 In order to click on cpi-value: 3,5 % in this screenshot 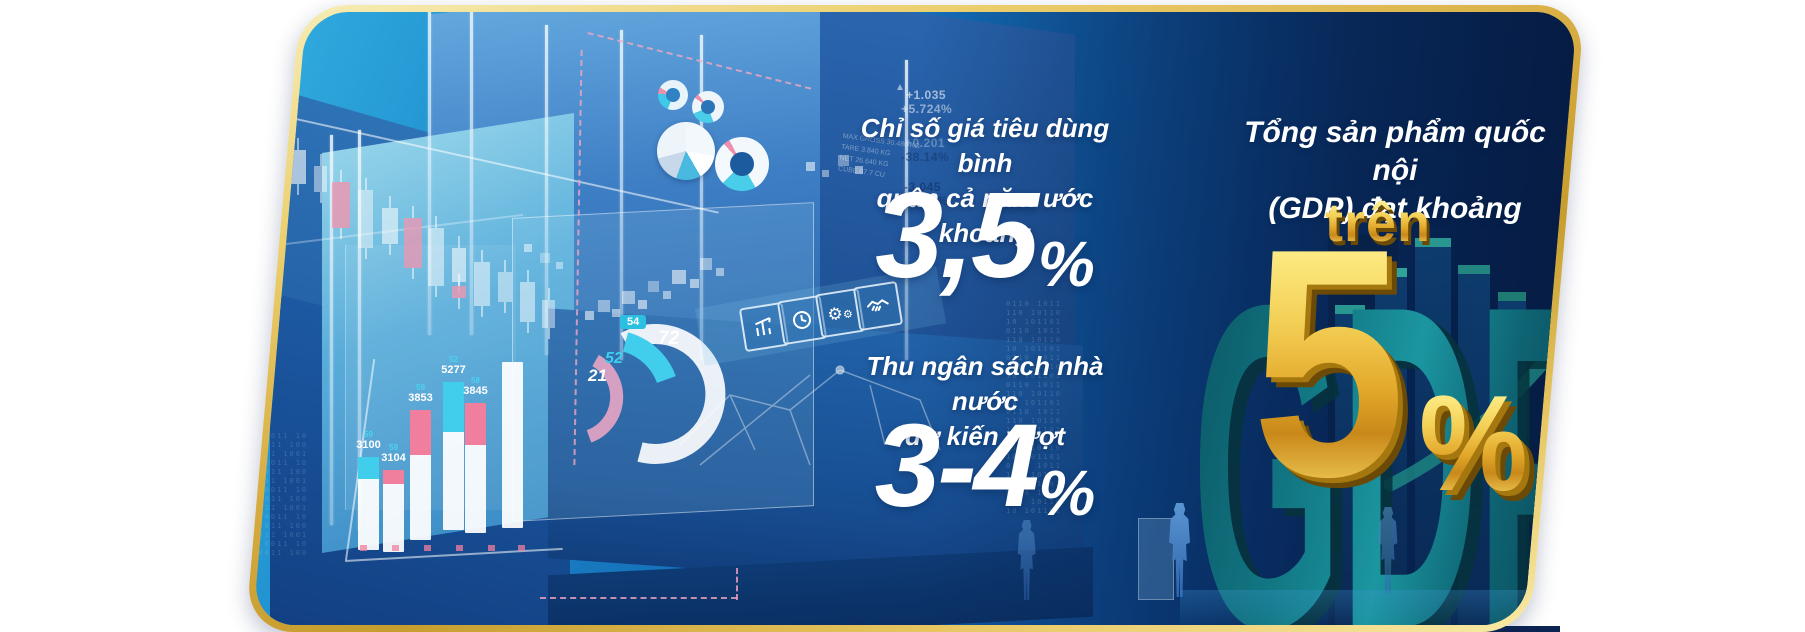, I will do `click(985, 235)`.